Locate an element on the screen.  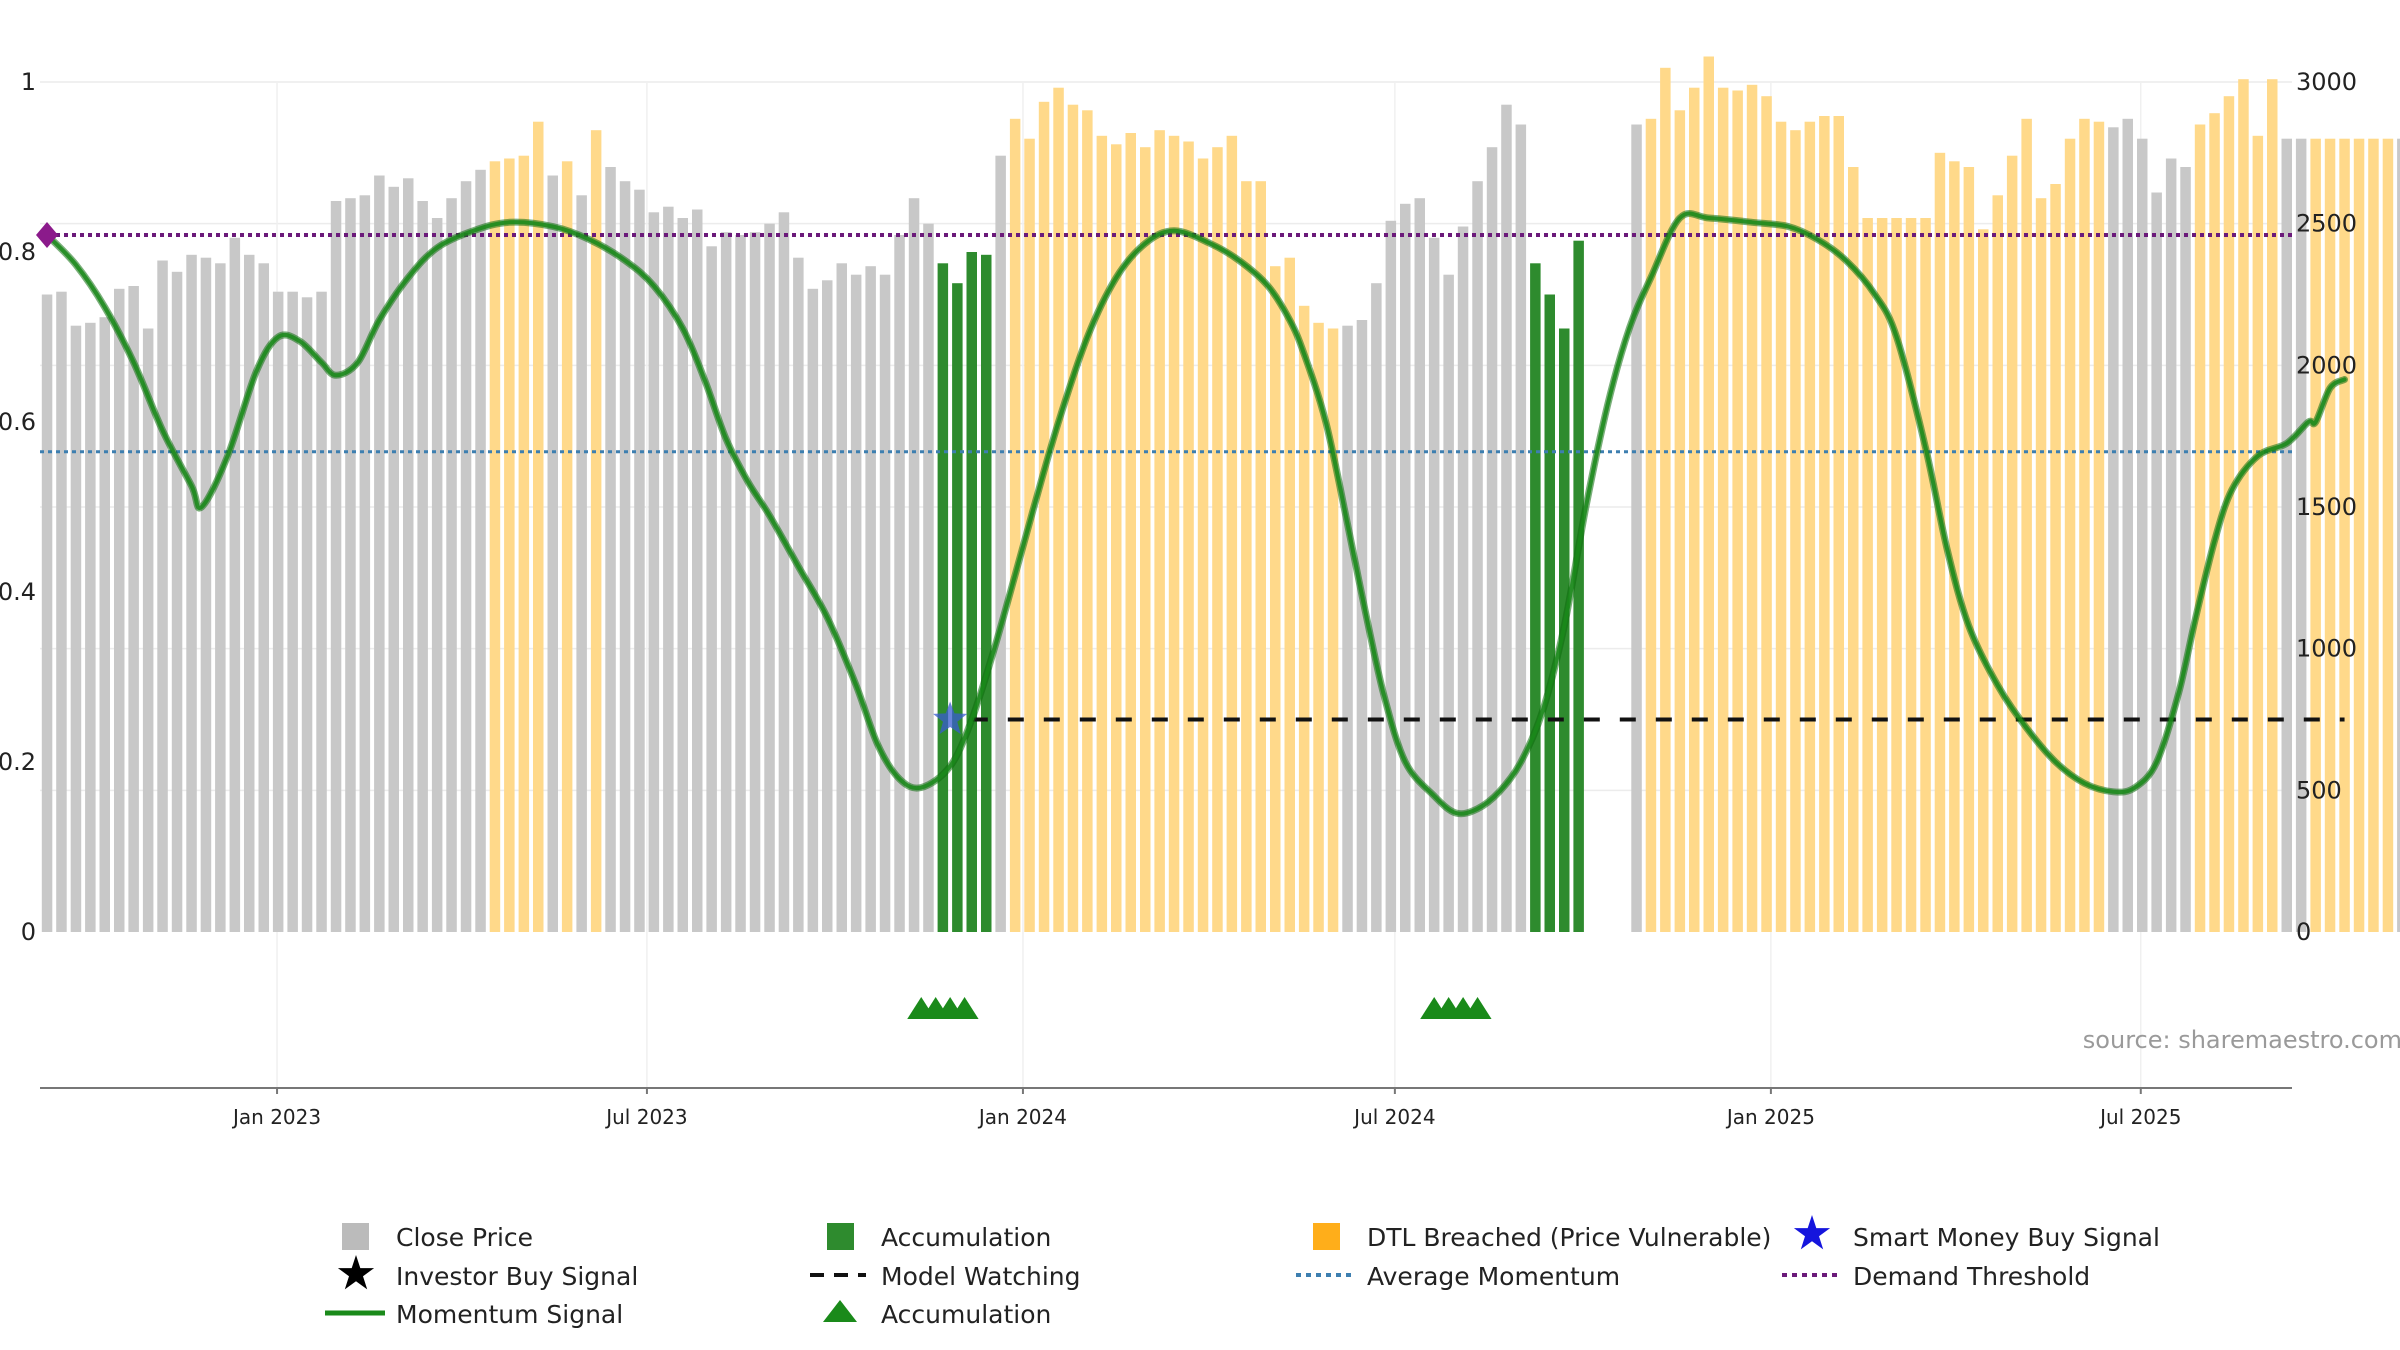
accumulation-triangle is located at coordinates (1477, 1008).